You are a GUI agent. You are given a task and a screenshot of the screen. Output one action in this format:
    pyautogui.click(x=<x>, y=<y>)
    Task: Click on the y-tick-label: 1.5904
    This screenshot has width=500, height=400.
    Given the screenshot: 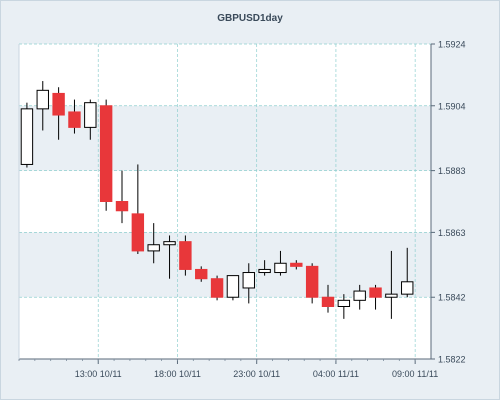 What is the action you would take?
    pyautogui.click(x=452, y=106)
    